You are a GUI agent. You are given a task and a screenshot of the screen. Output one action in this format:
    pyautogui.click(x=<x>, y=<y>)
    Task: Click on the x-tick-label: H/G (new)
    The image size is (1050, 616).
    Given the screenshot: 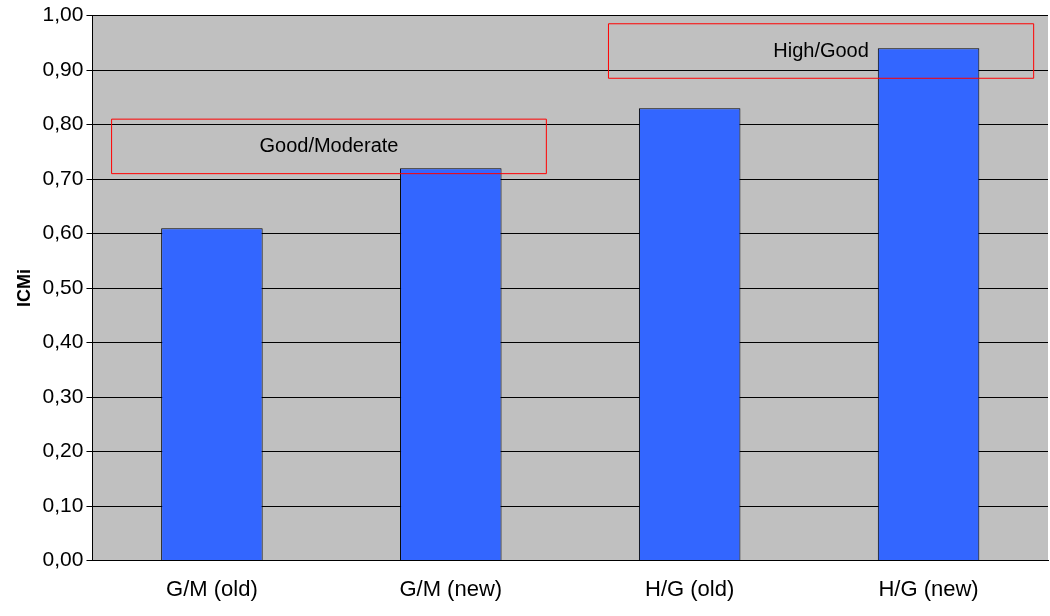 What is the action you would take?
    pyautogui.click(x=928, y=588)
    